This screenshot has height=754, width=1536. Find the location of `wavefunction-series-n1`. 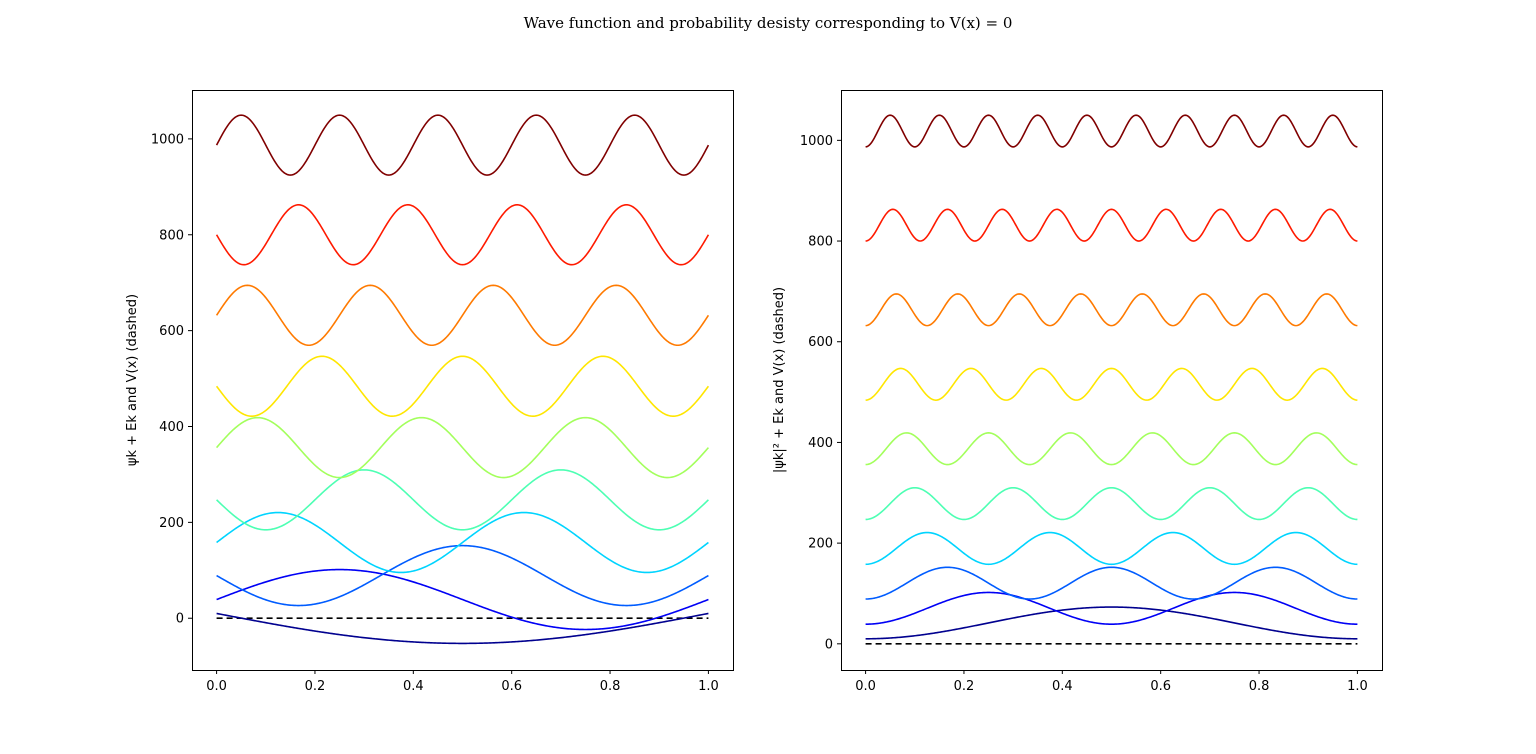

wavefunction-series-n1 is located at coordinates (462, 628).